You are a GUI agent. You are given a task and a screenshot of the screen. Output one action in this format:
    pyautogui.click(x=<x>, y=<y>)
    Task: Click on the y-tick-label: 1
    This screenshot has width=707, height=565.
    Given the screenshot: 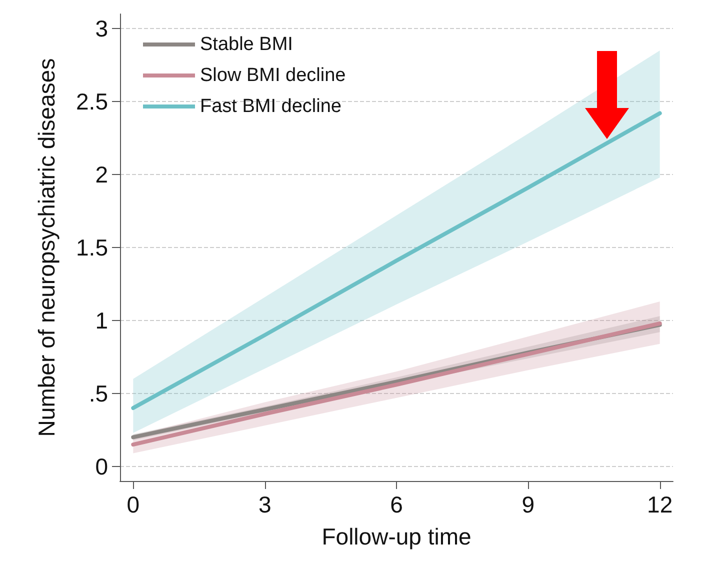 What is the action you would take?
    pyautogui.click(x=101, y=320)
    